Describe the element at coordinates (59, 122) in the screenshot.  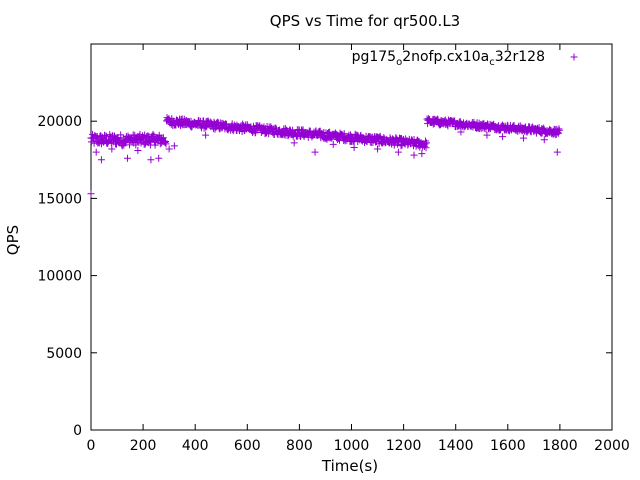
I see `y-tick-label: 20000` at that location.